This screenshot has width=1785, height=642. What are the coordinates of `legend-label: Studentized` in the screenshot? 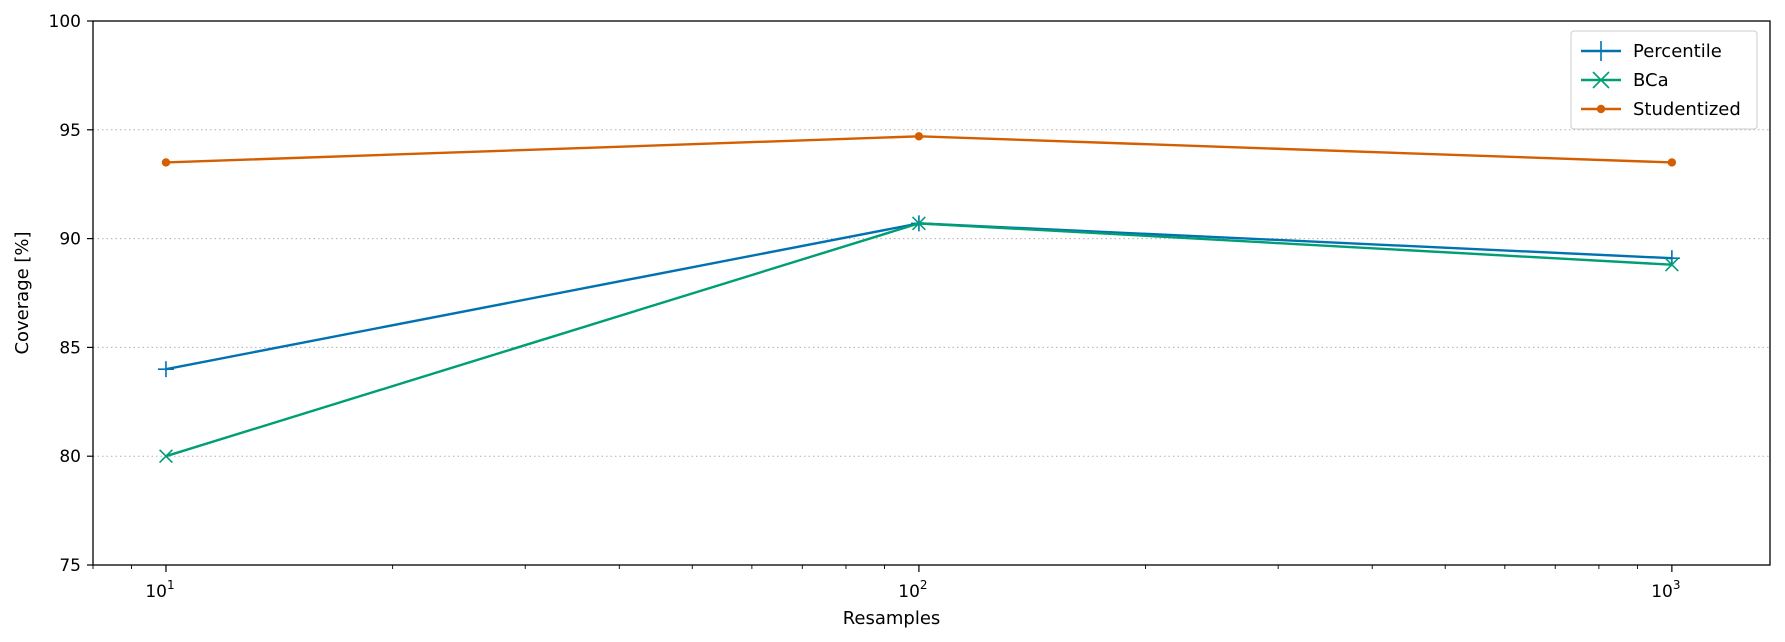 It's located at (1687, 109).